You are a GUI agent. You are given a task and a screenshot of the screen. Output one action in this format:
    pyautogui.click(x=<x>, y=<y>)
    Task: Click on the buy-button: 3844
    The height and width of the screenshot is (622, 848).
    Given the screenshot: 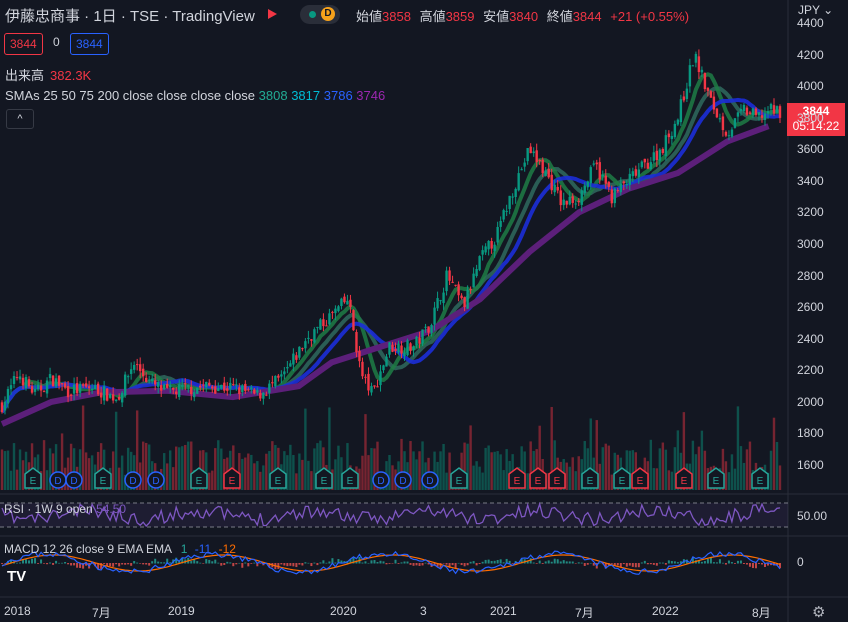 What is the action you would take?
    pyautogui.click(x=89, y=44)
    